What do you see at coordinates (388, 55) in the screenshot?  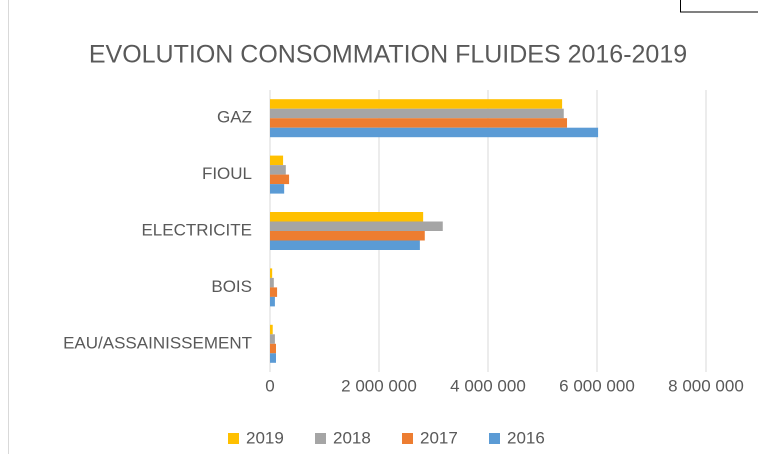 I see `chart-title: EVOLUTION CONSOMMATION FLUIDES 2016-2019` at bounding box center [388, 55].